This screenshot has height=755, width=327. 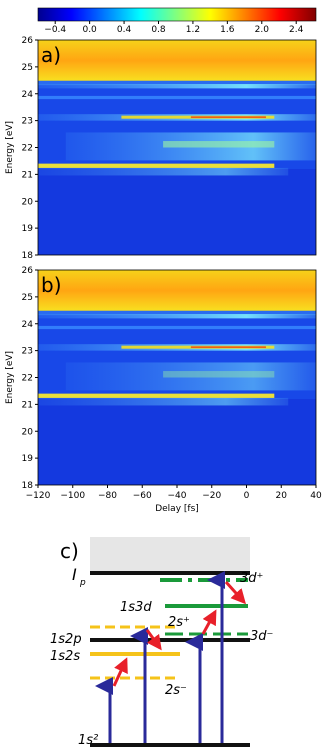 What do you see at coordinates (316, 496) in the screenshot?
I see `x-tick-label: 40` at bounding box center [316, 496].